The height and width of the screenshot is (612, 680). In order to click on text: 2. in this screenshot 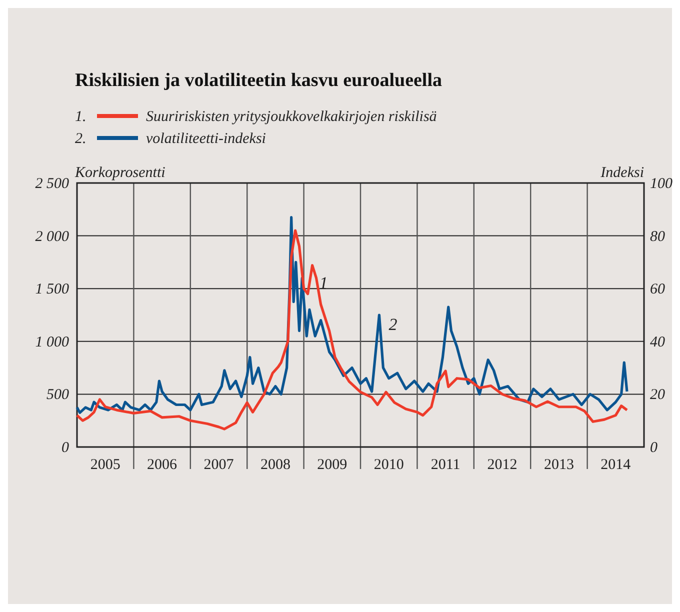, I will do `click(80, 139)`.